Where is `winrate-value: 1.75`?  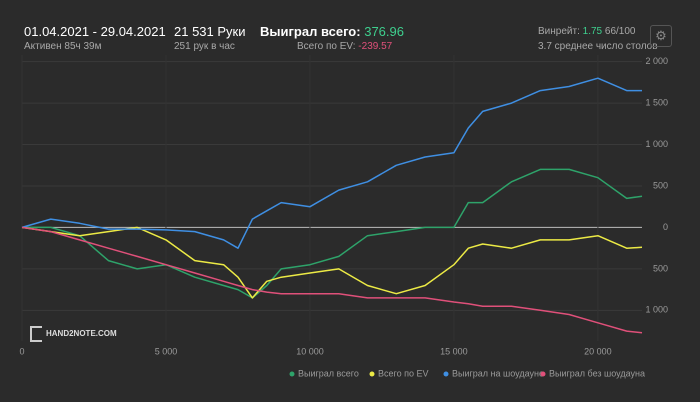 winrate-value: 1.75 is located at coordinates (592, 31).